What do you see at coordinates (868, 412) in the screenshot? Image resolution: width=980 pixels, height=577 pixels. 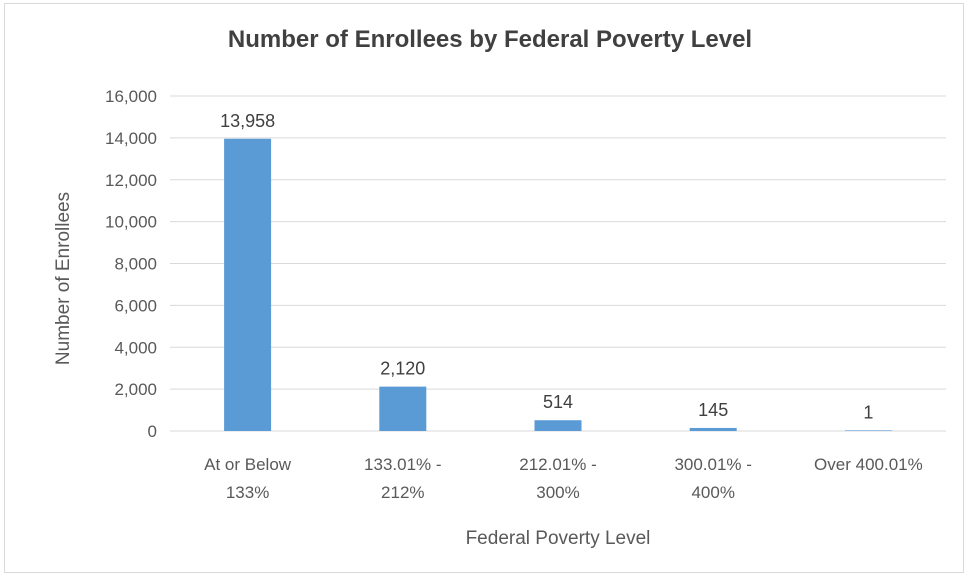 I see `data-label: 1` at bounding box center [868, 412].